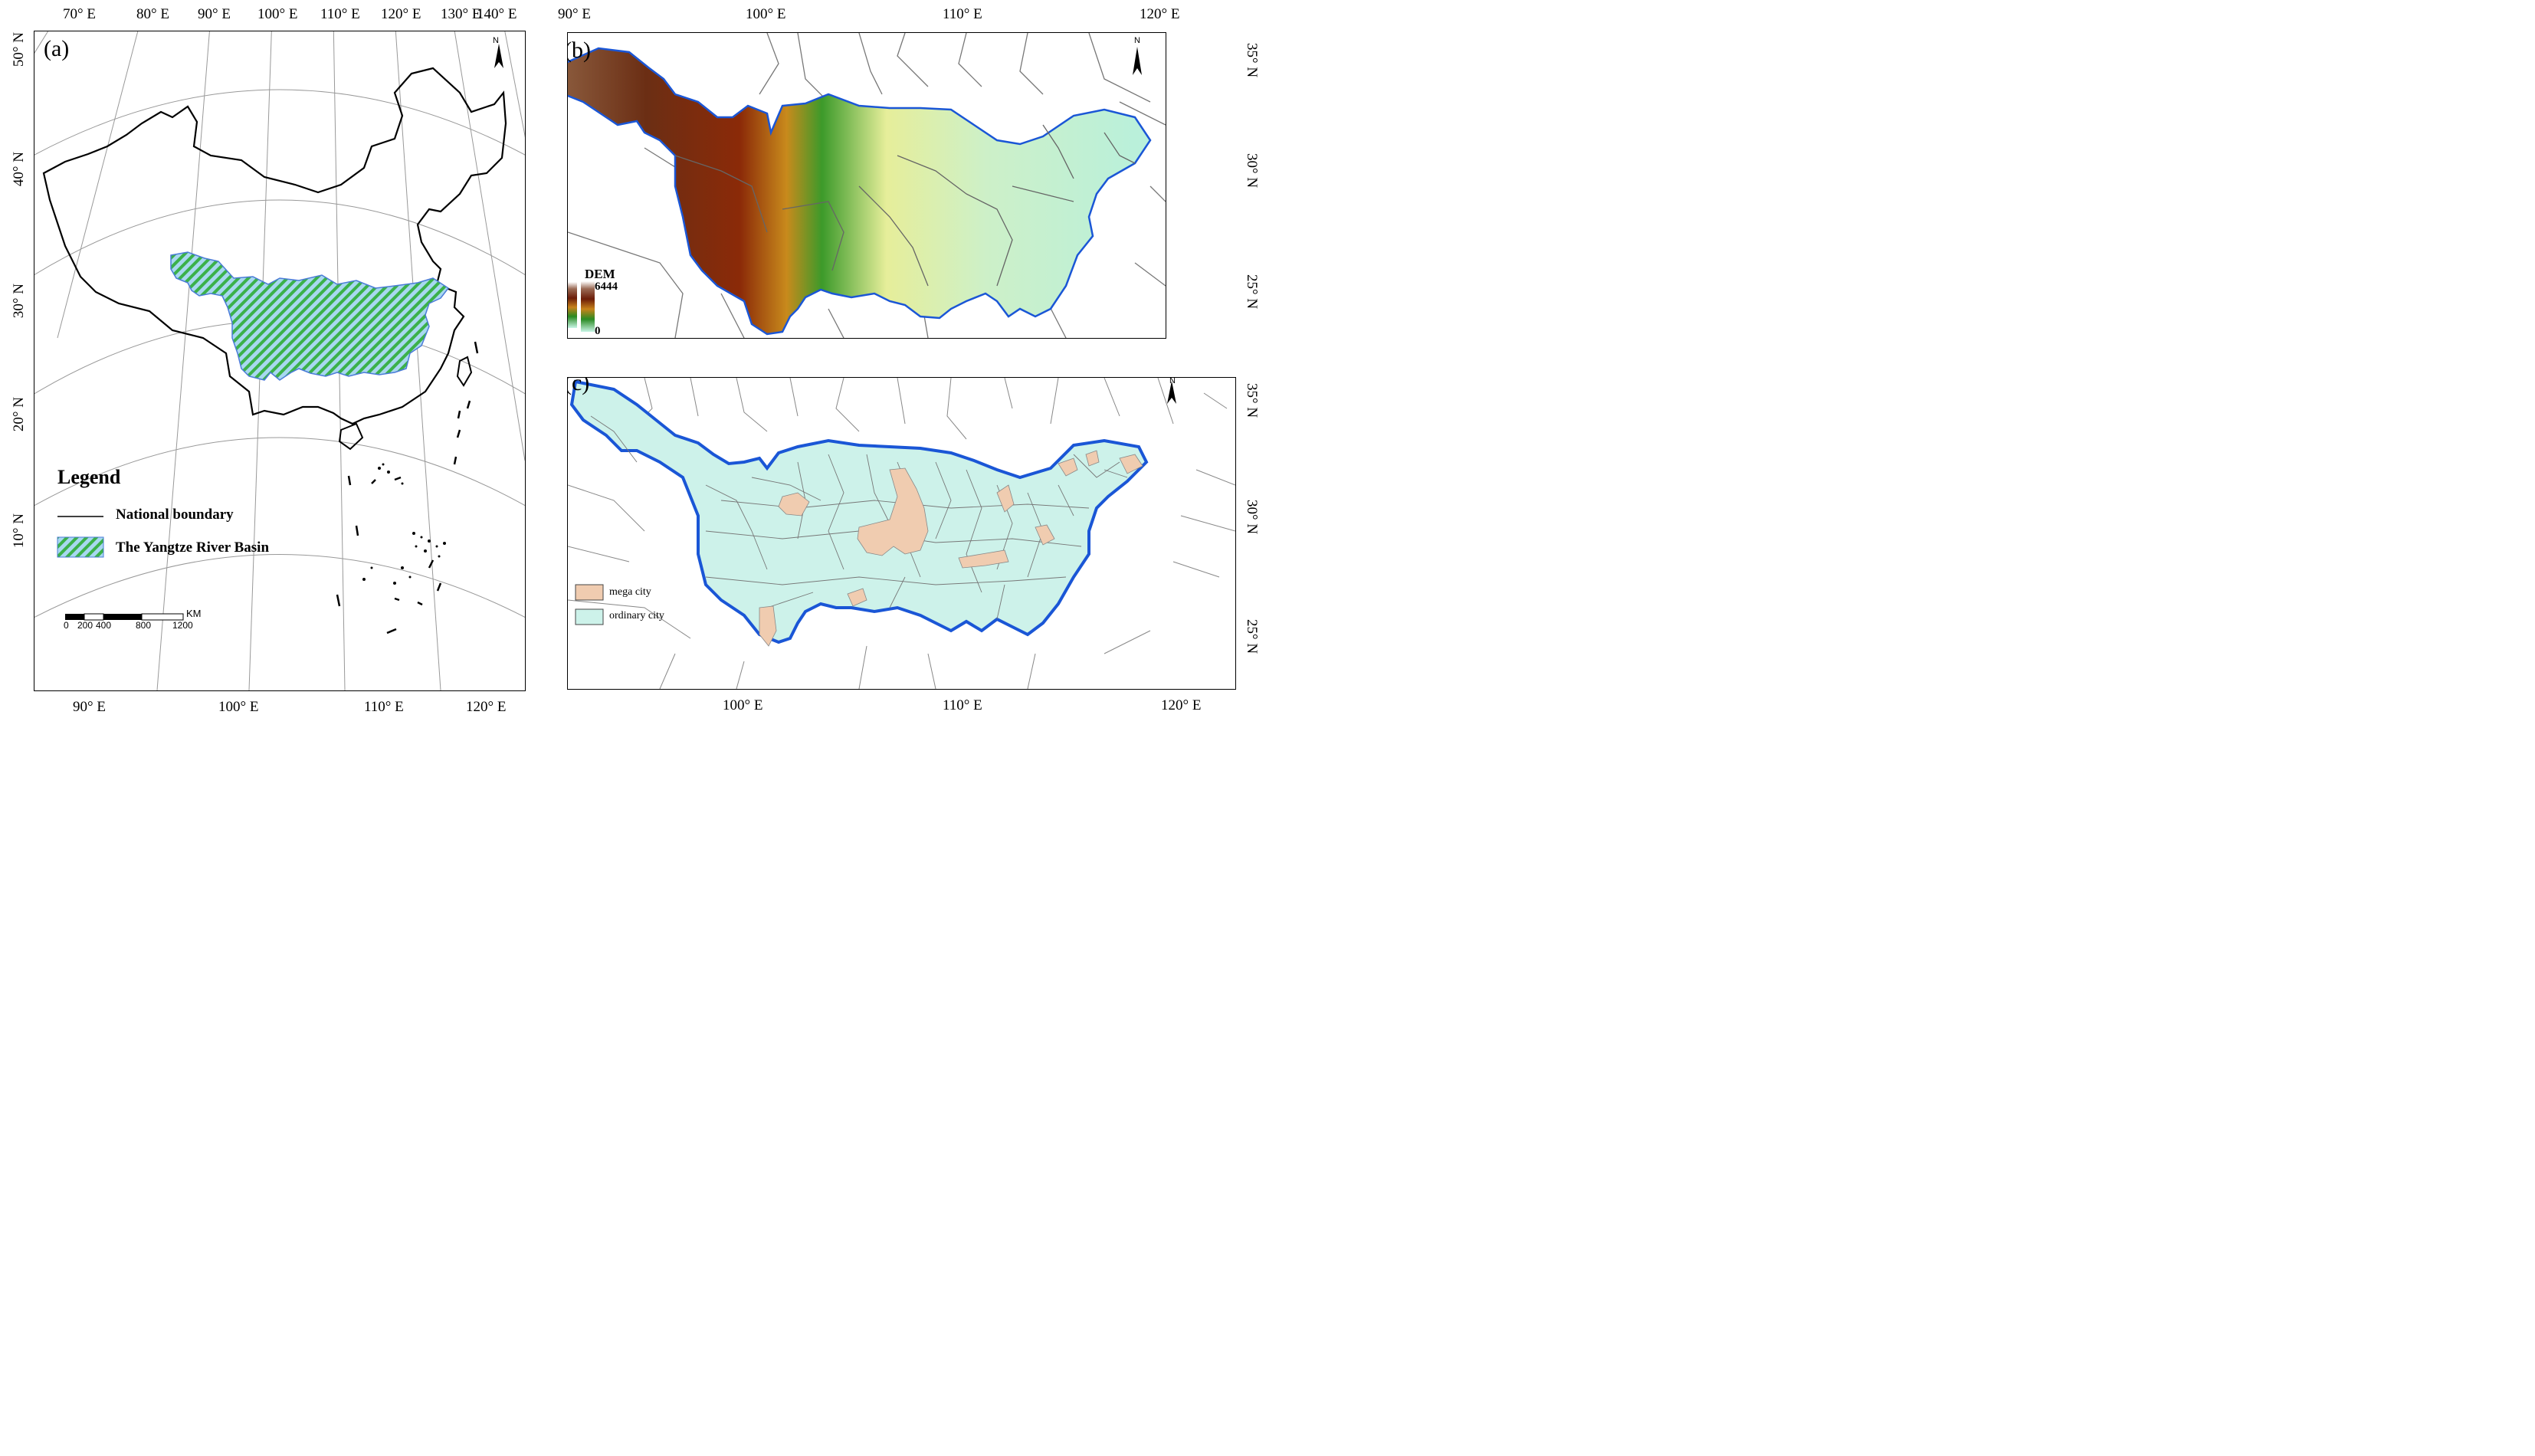 The height and width of the screenshot is (1456, 2535). I want to click on yangtze-basin-hatched, so click(309, 316).